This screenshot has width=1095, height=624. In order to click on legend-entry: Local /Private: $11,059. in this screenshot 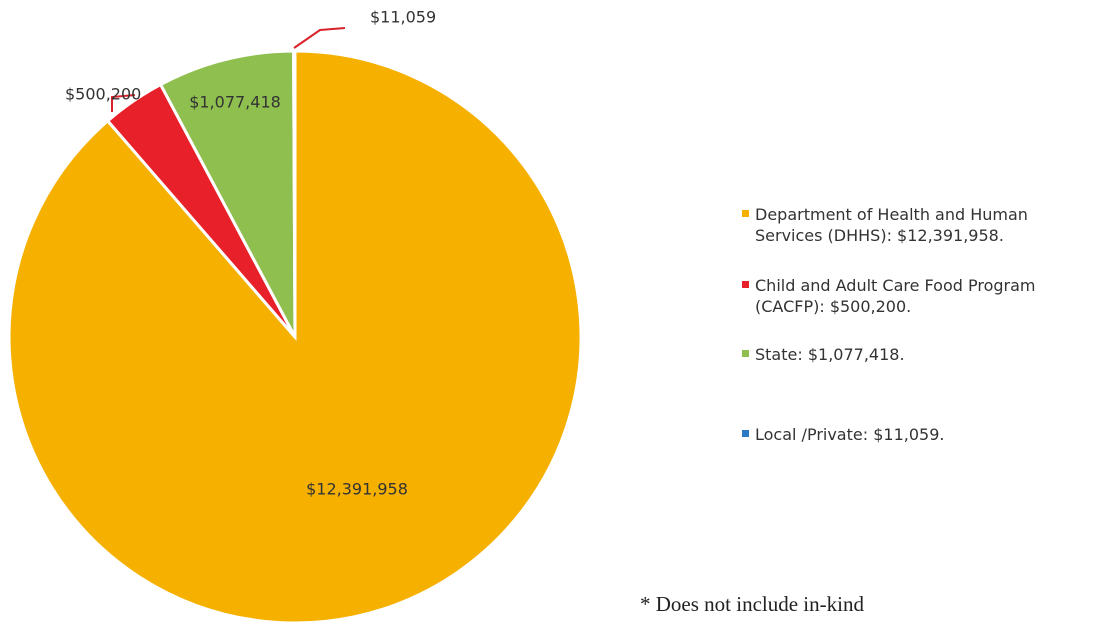, I will do `click(914, 434)`.